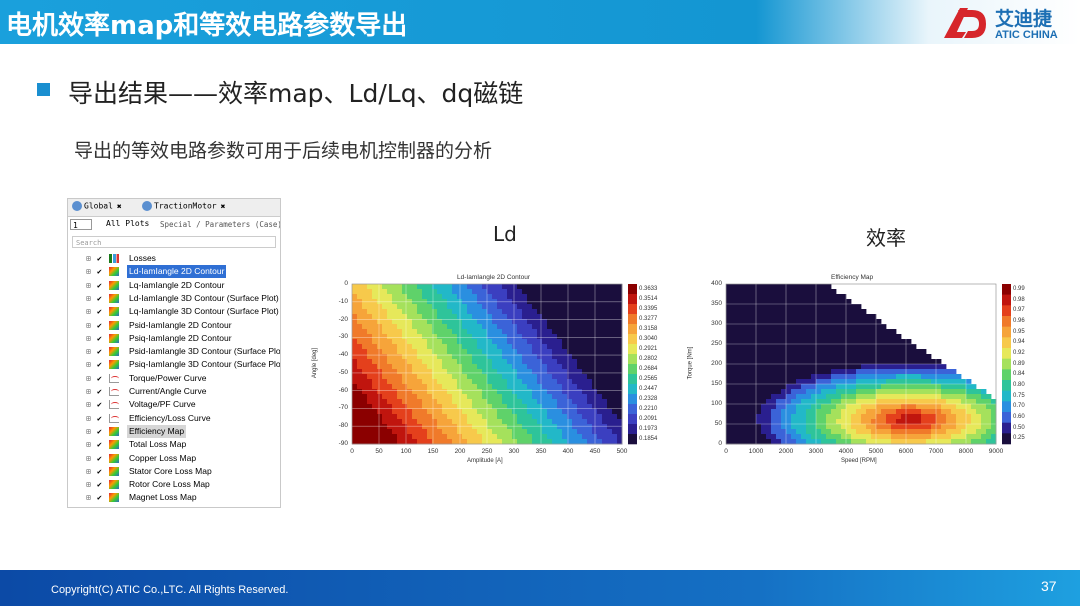  Describe the element at coordinates (343, 337) in the screenshot. I see `y-tick-label: -30` at that location.